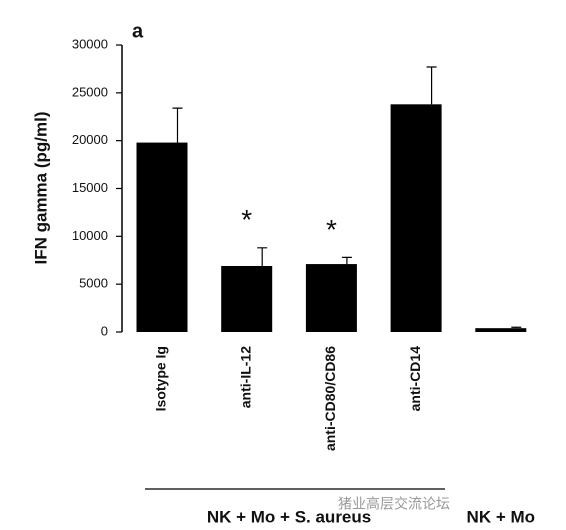 This screenshot has height=530, width=566. What do you see at coordinates (501, 516) in the screenshot?
I see `group-label: NK + Mo` at bounding box center [501, 516].